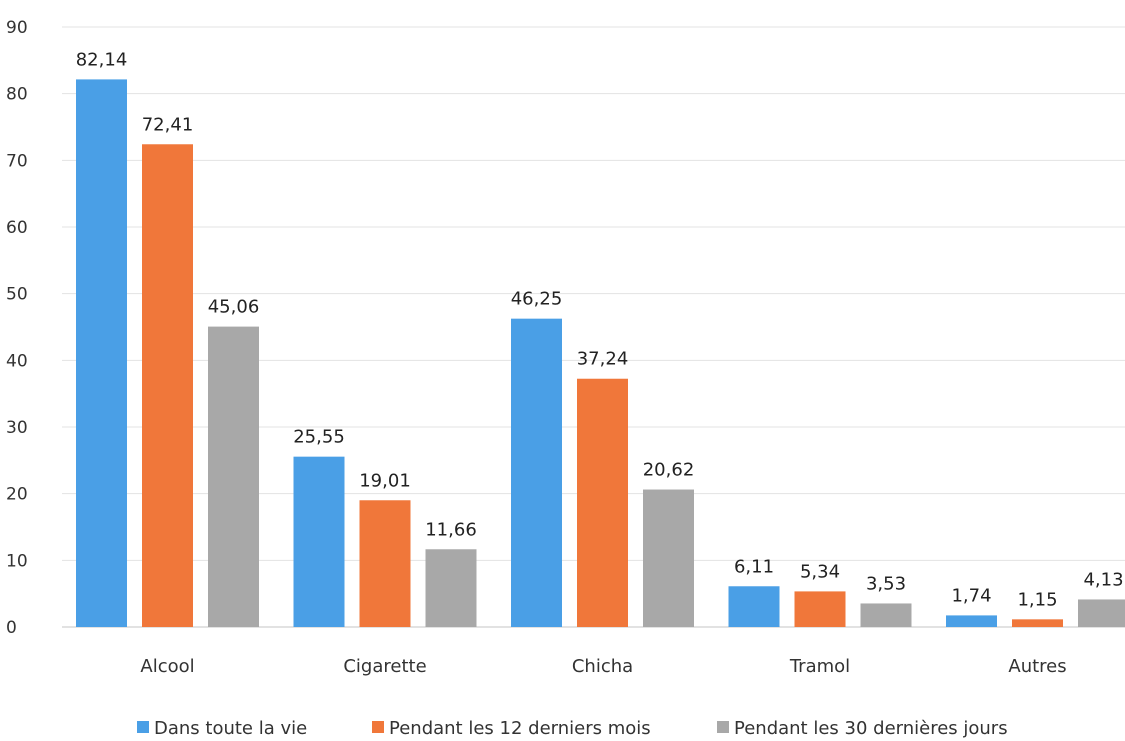 This screenshot has width=1125, height=741. I want to click on data-label: 5,34, so click(820, 571).